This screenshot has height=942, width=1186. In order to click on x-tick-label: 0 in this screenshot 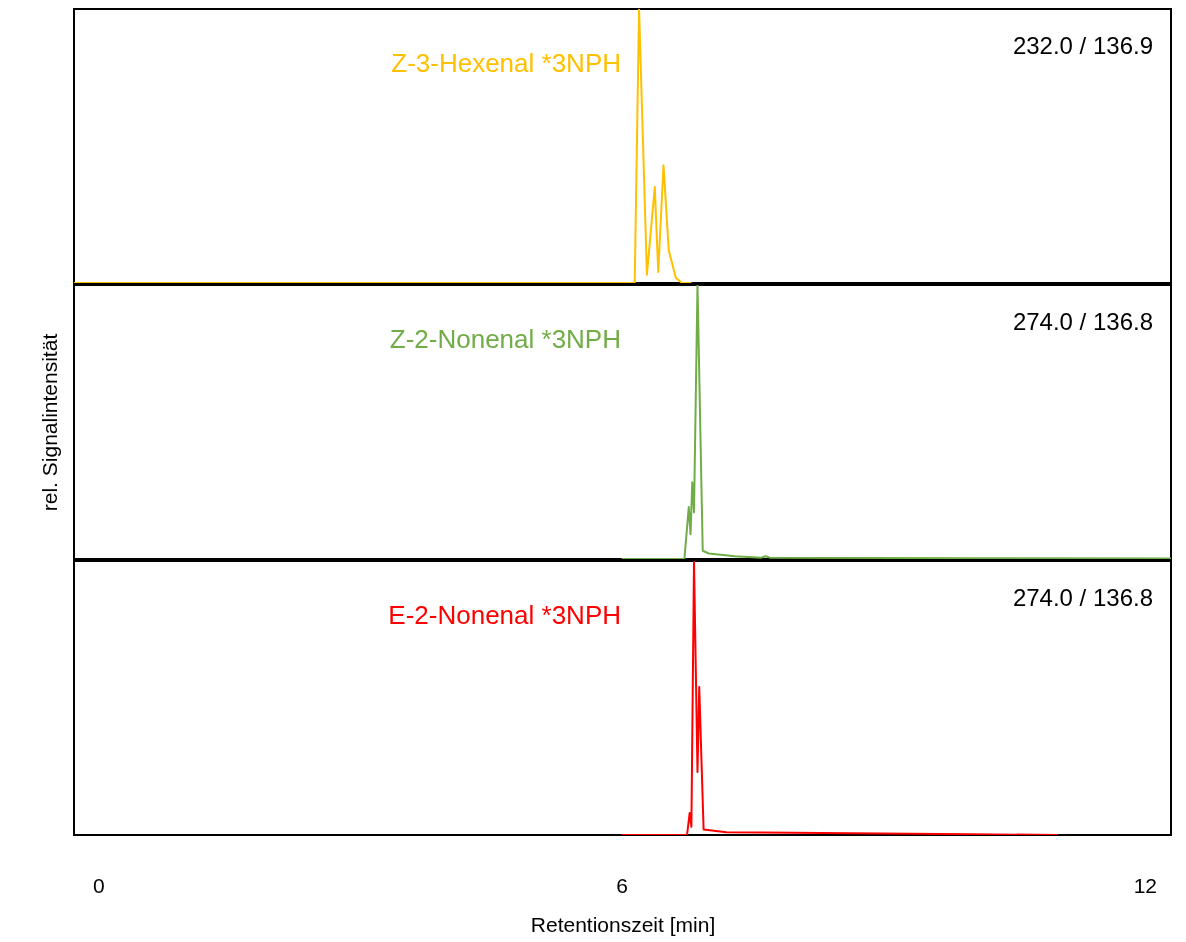, I will do `click(99, 885)`.